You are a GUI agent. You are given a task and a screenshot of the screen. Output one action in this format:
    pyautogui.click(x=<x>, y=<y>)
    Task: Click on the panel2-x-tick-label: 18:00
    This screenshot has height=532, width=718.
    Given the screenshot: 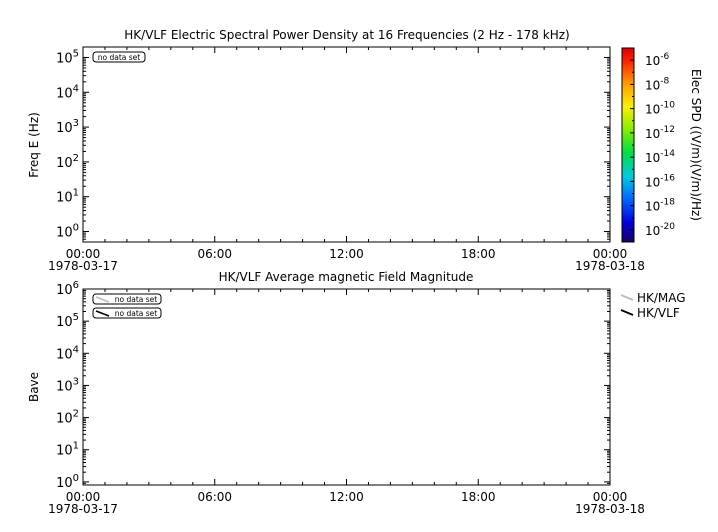 What is the action you would take?
    pyautogui.click(x=478, y=497)
    